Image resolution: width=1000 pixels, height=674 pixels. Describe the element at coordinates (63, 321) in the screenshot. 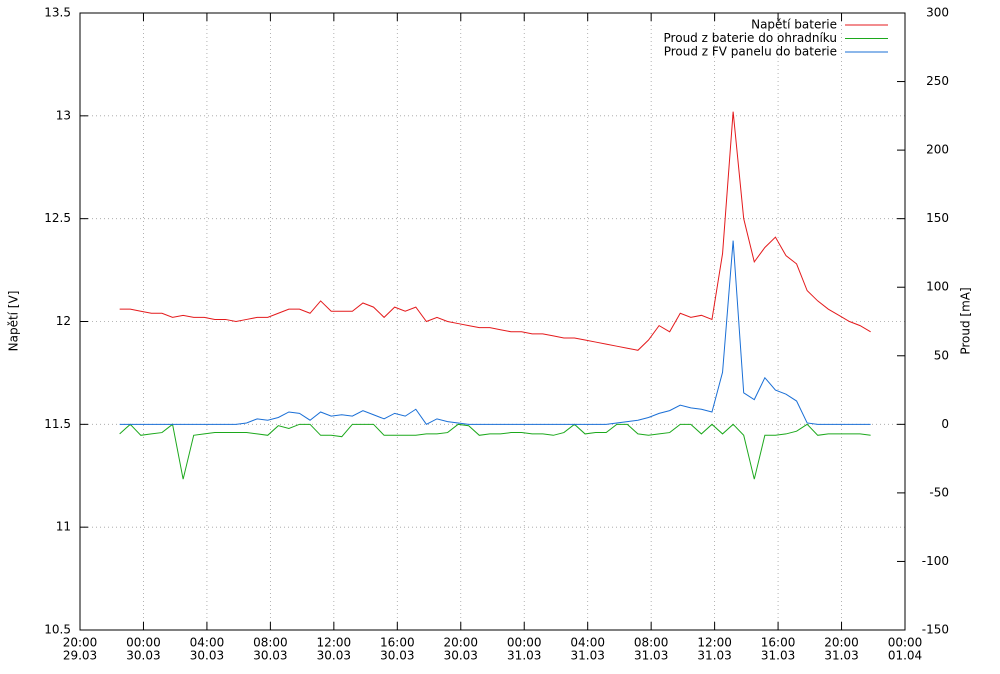

I see `y-tick-label: 12` at that location.